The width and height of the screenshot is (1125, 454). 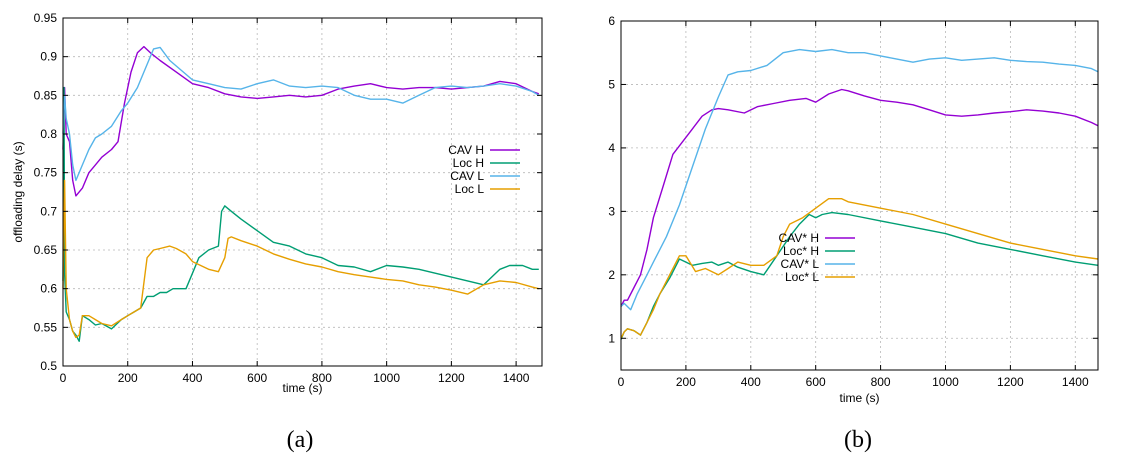 I want to click on y-tick-label: 0.6, so click(x=48, y=289).